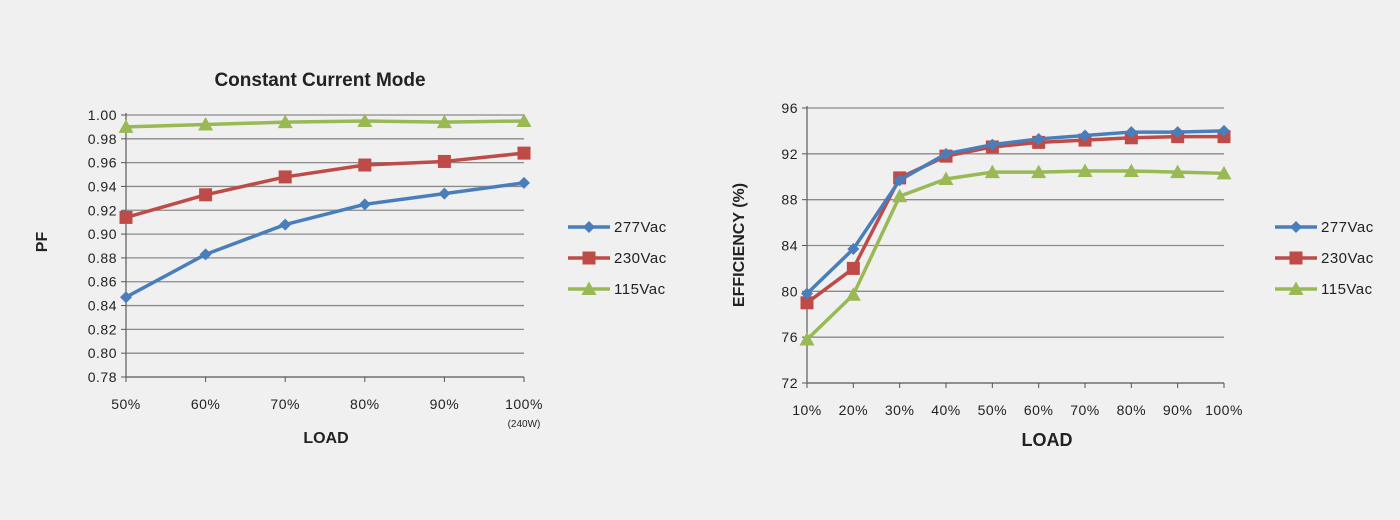  I want to click on efficiency-chart-legend-marker-277Vac, so click(1296, 227).